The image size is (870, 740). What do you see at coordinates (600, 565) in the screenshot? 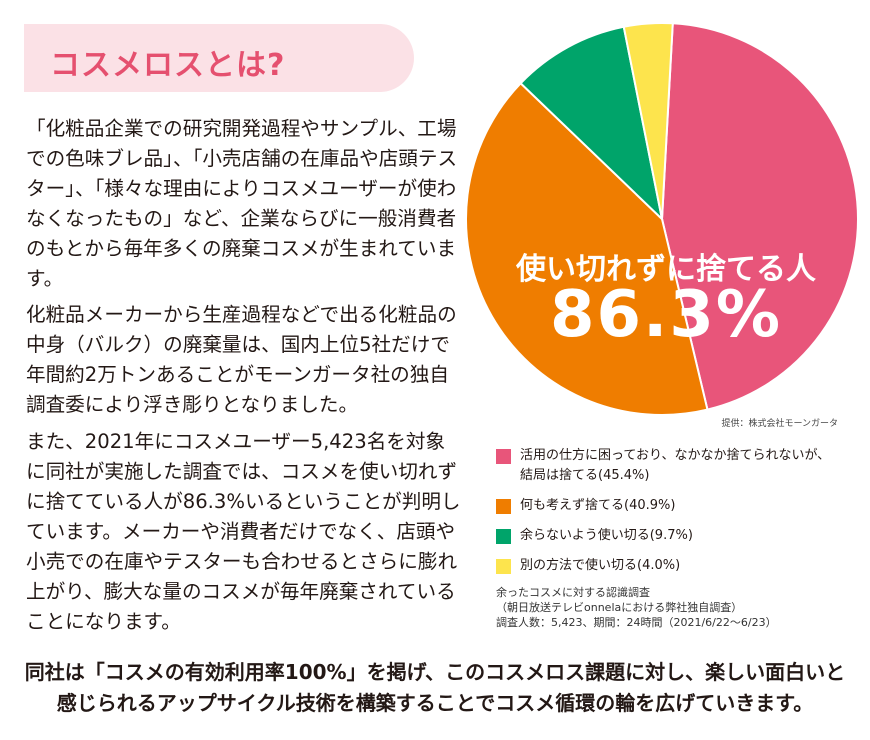
I see `legend-label: 別の方法で使い切る(4.0%)` at bounding box center [600, 565].